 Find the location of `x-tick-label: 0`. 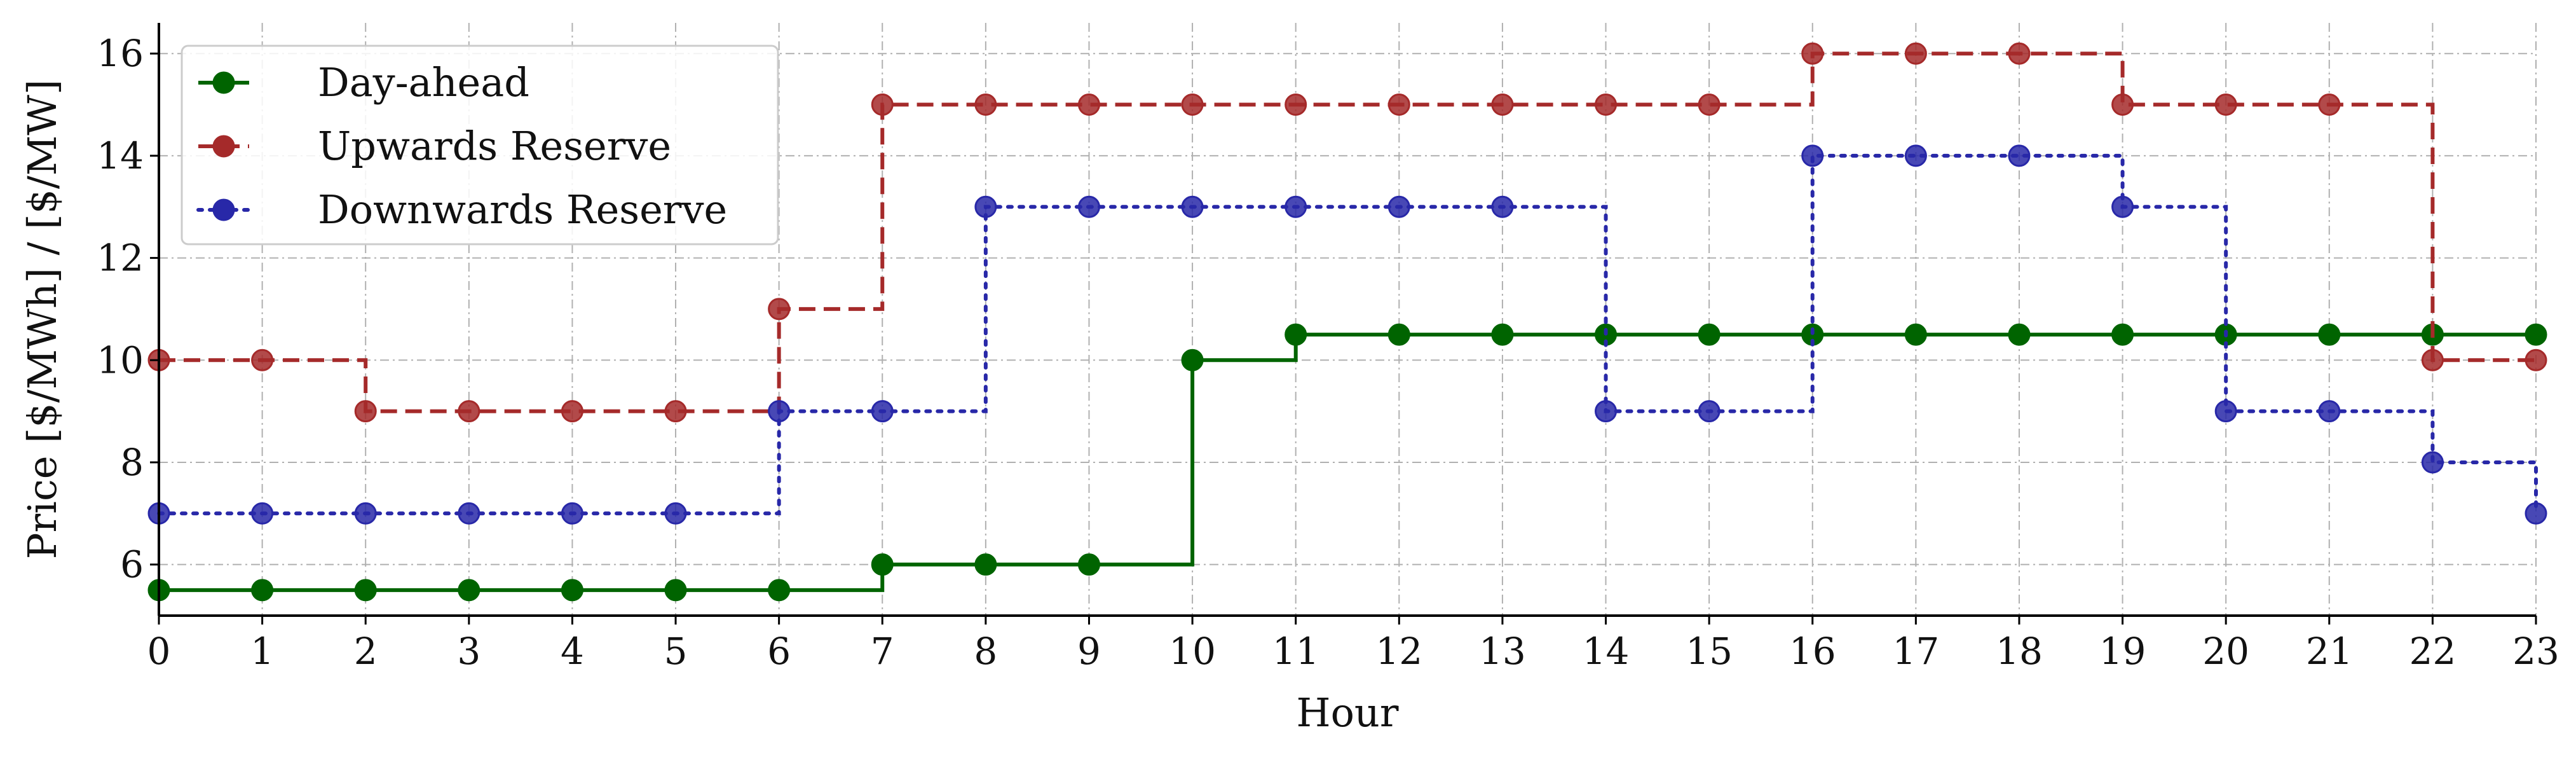

x-tick-label: 0 is located at coordinates (159, 652).